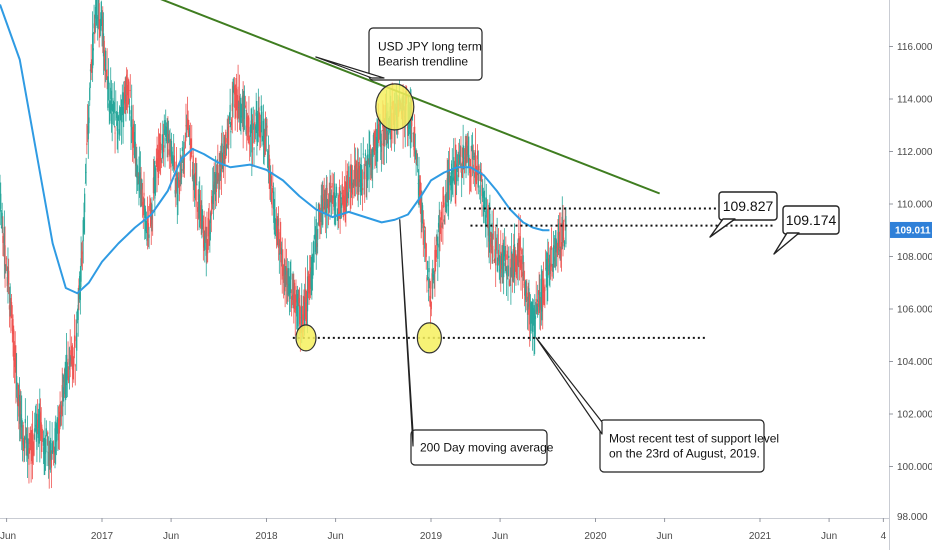 The width and height of the screenshot is (932, 550). I want to click on time-axis: Jun 2017 Jun 2018 Jun 2019 Jun 2020 Jun 2021 Jun 4, so click(444, 534).